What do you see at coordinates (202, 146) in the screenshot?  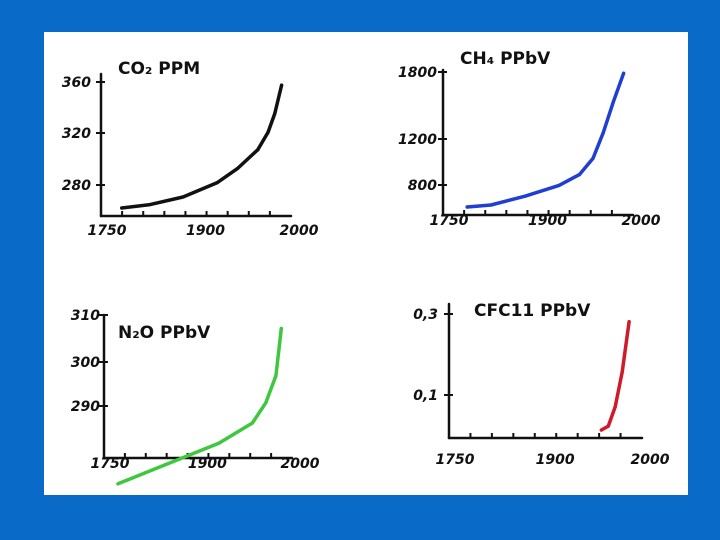 I see `chart1-series-line` at bounding box center [202, 146].